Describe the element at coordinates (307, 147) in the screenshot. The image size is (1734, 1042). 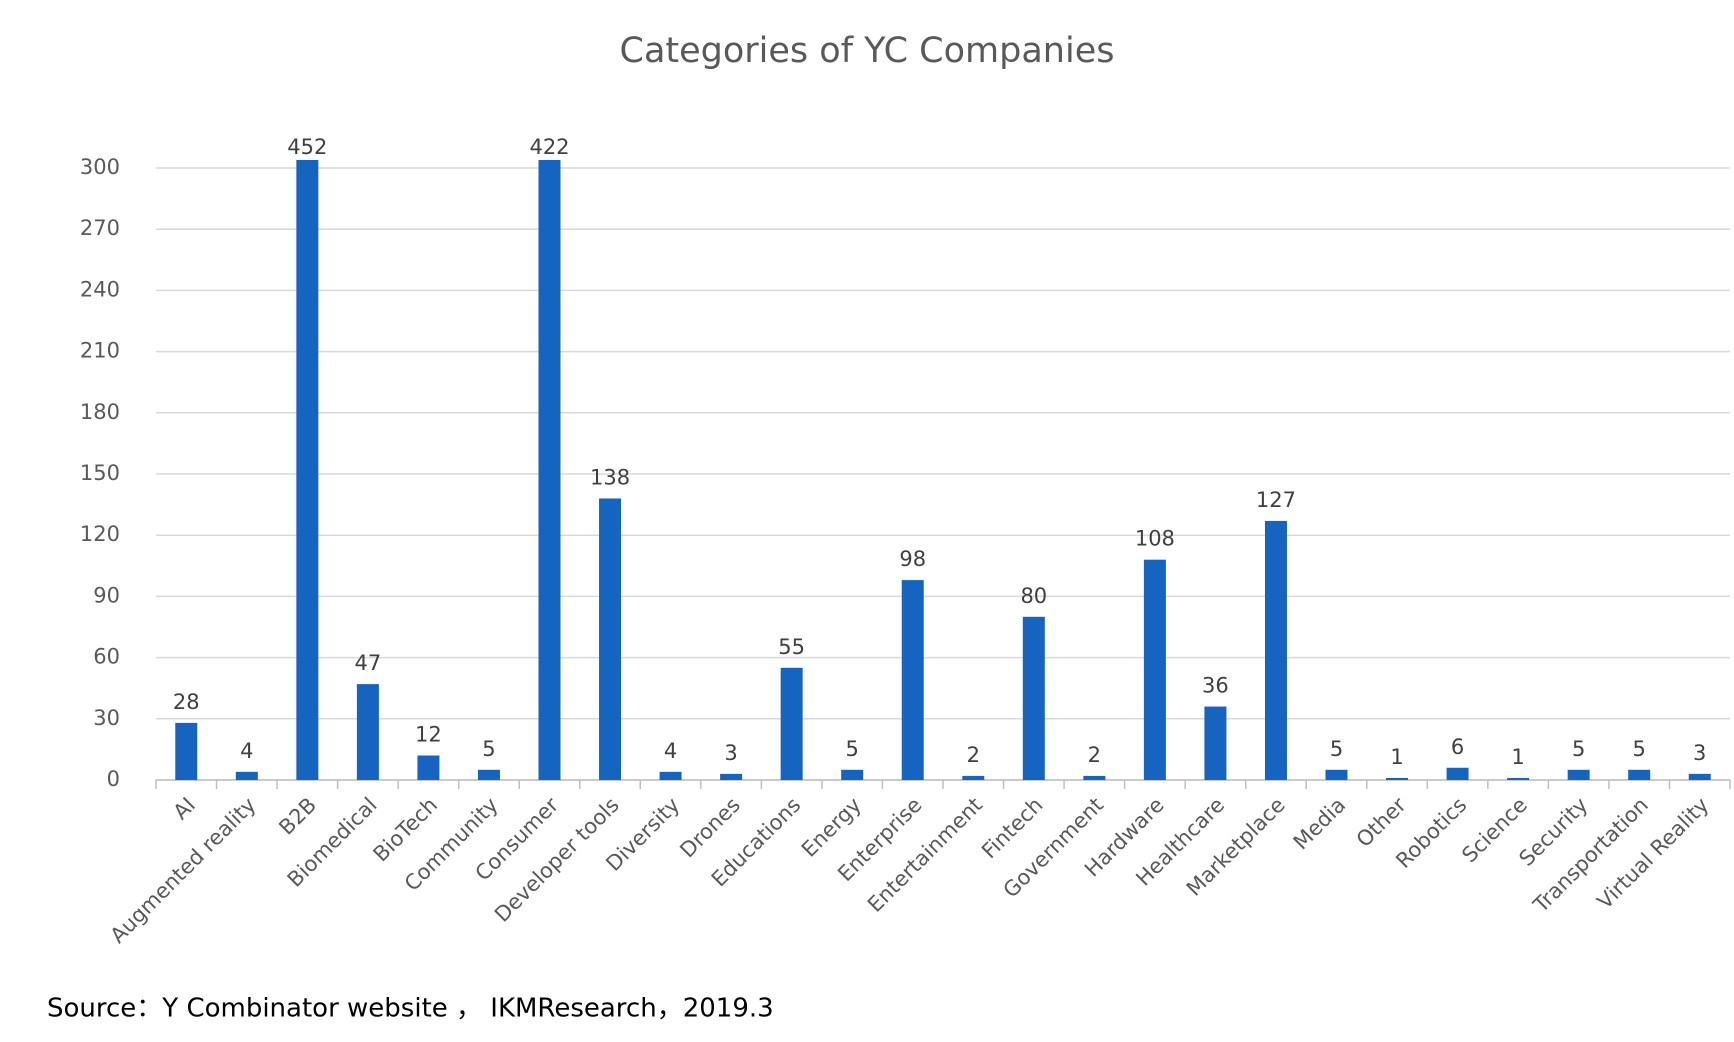
I see `data-label: 452` at that location.